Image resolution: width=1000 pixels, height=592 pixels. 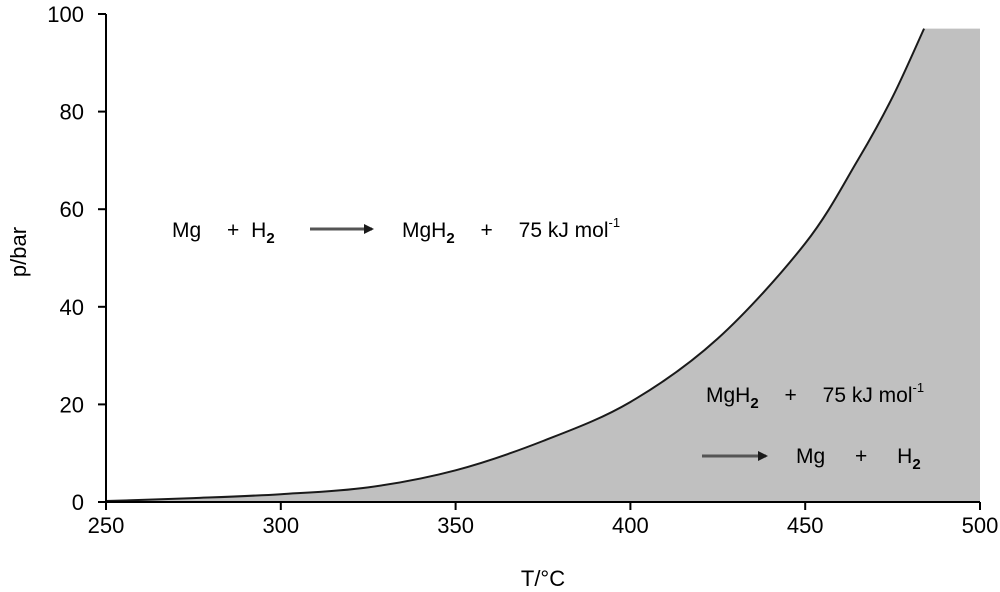 I want to click on product-subscript: 2, so click(x=450, y=238).